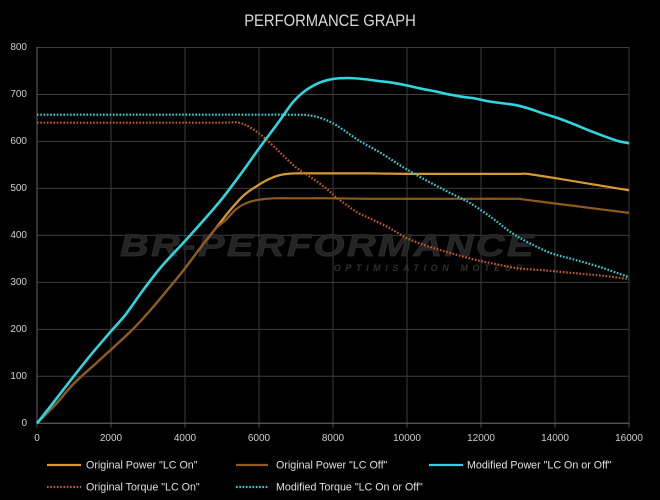 The width and height of the screenshot is (660, 500). I want to click on svg-text: PERFORMANCE GRAPH, so click(330, 21).